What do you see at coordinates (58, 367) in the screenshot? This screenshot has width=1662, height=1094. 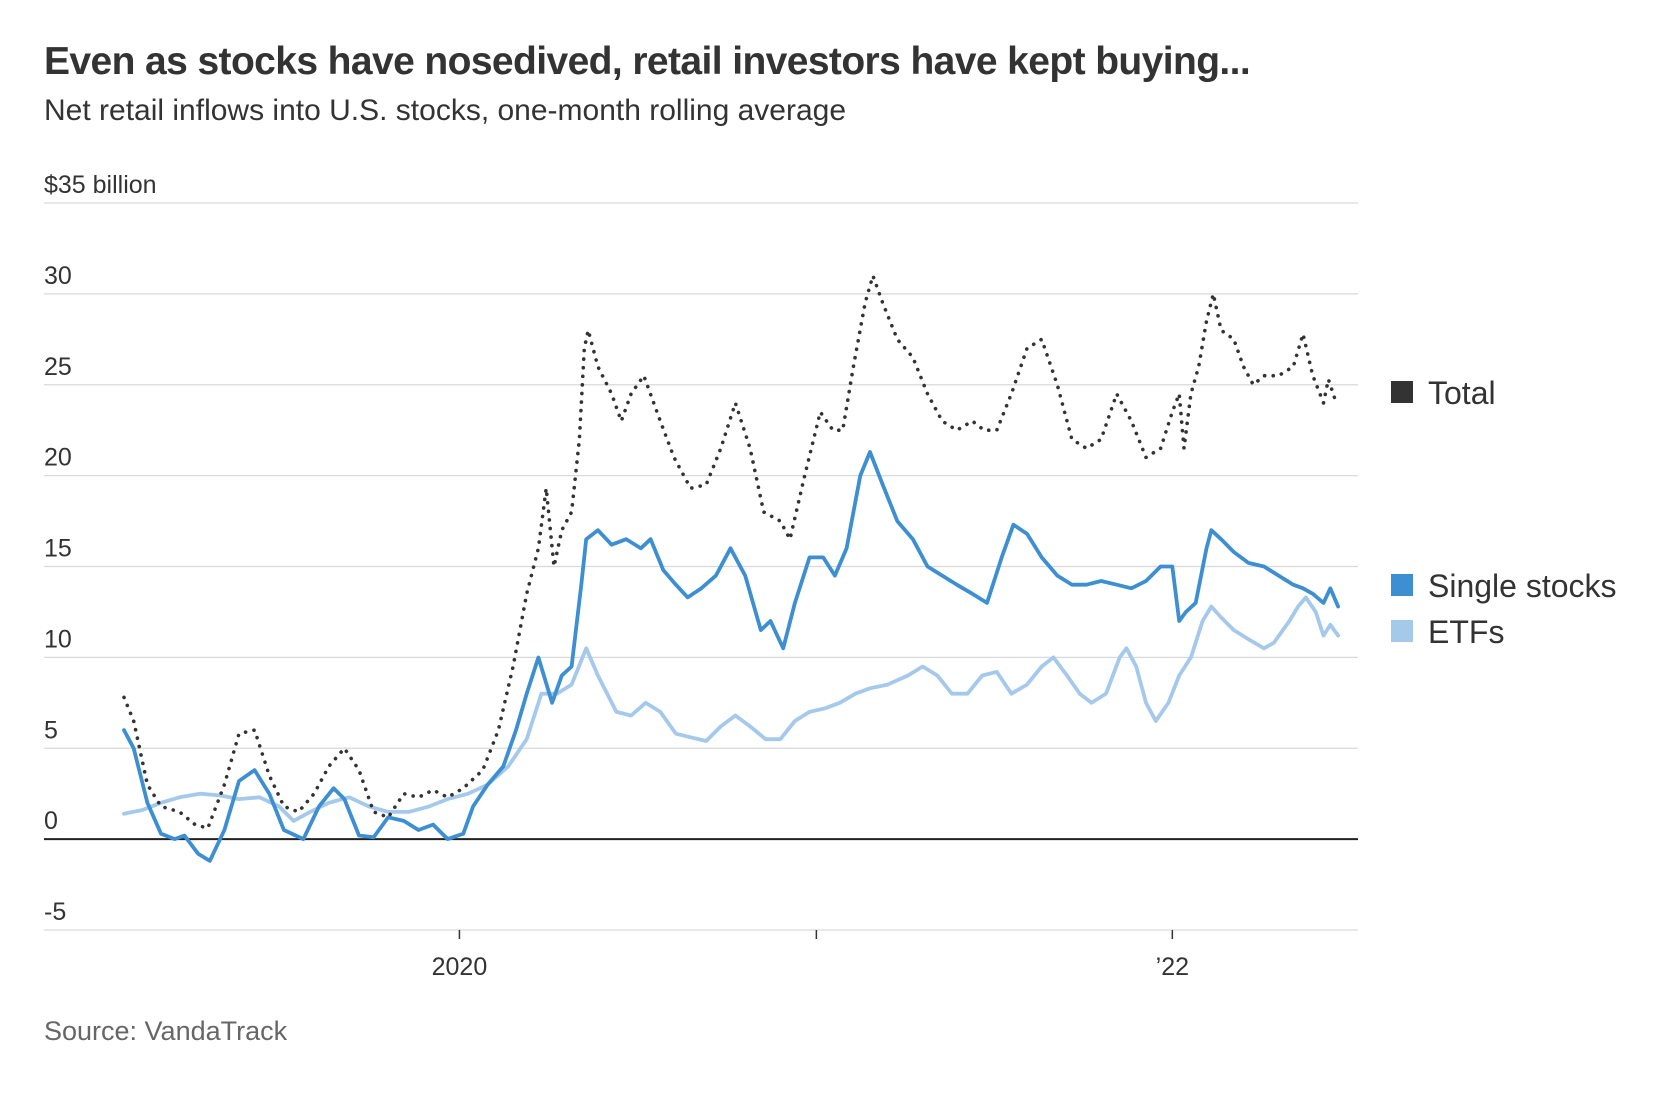 I see `y-tick-label: 25` at bounding box center [58, 367].